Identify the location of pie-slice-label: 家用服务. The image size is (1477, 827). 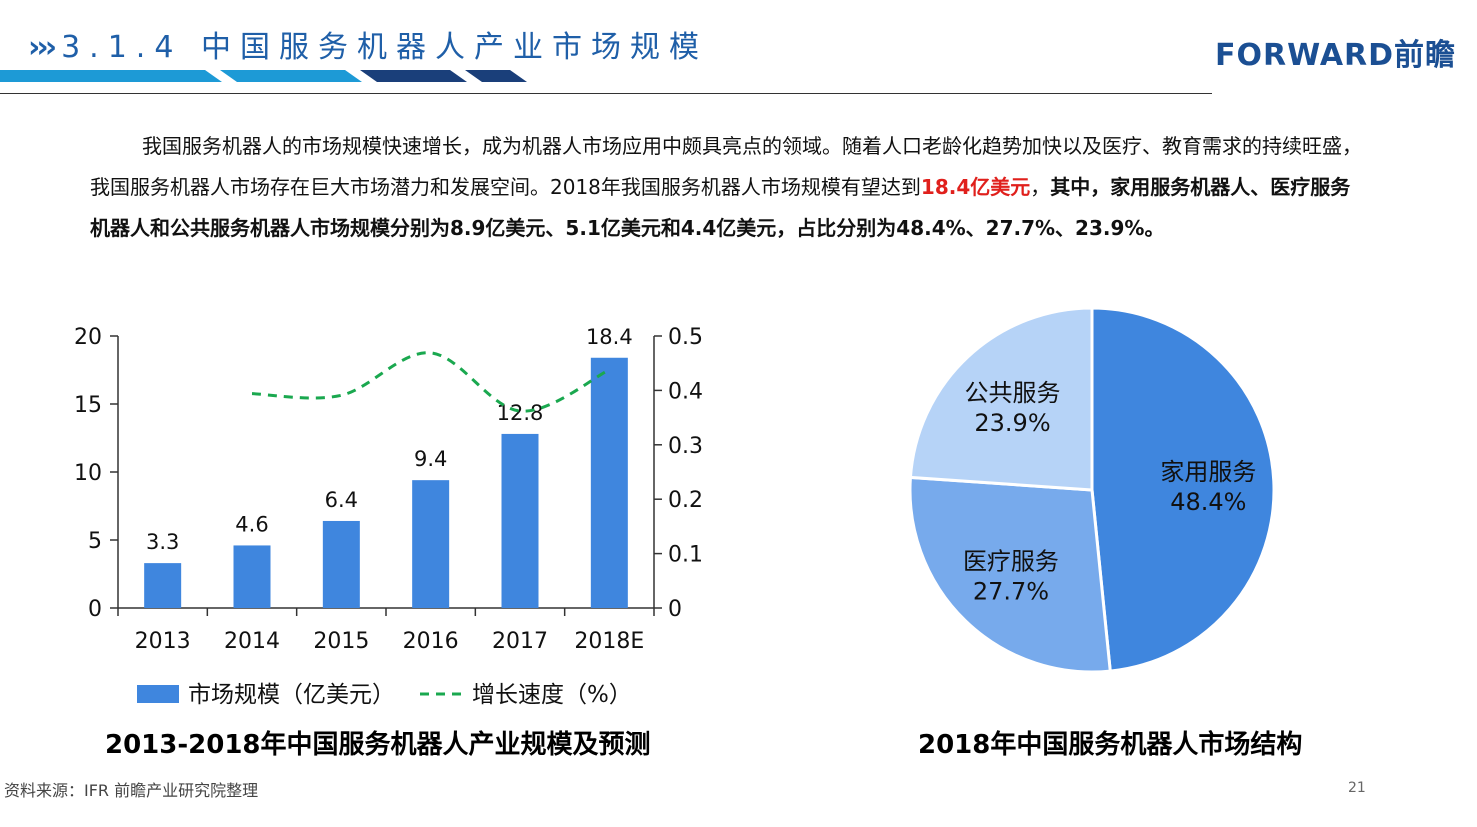
(1208, 472).